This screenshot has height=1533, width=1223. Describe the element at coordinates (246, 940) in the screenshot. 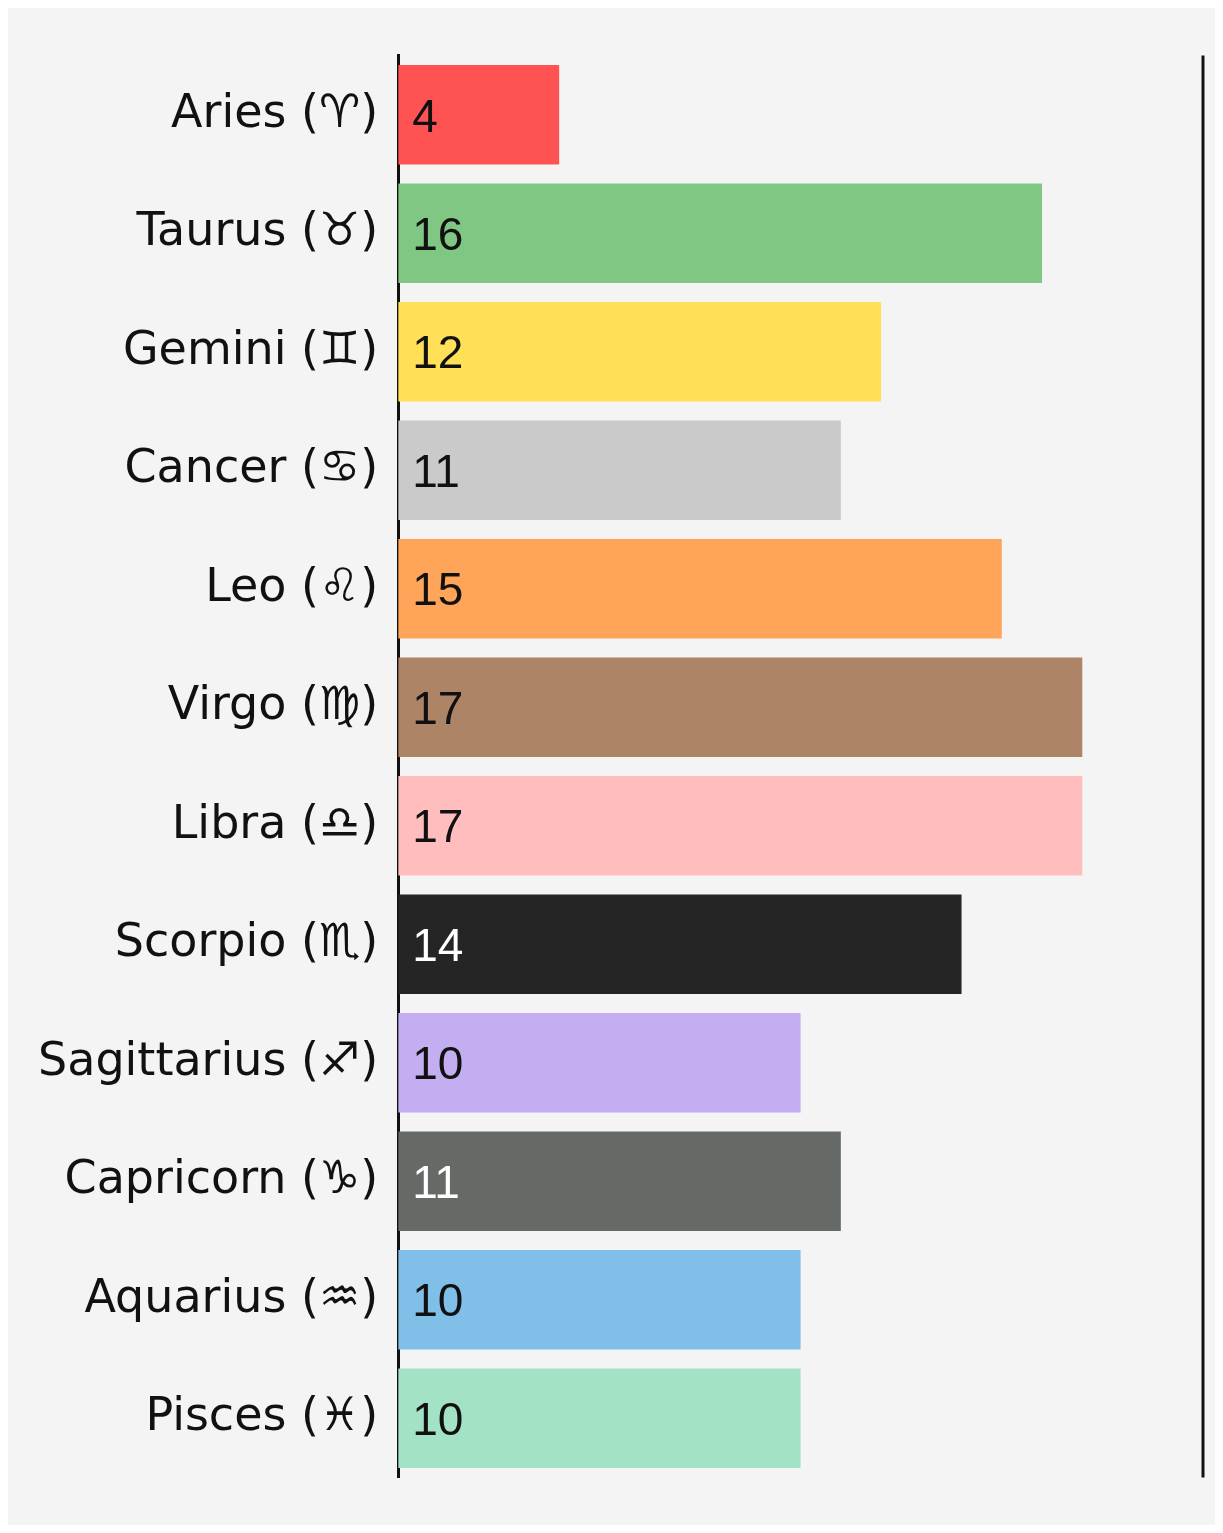

I see `y-tick-label: Scorpio (♏)` at that location.